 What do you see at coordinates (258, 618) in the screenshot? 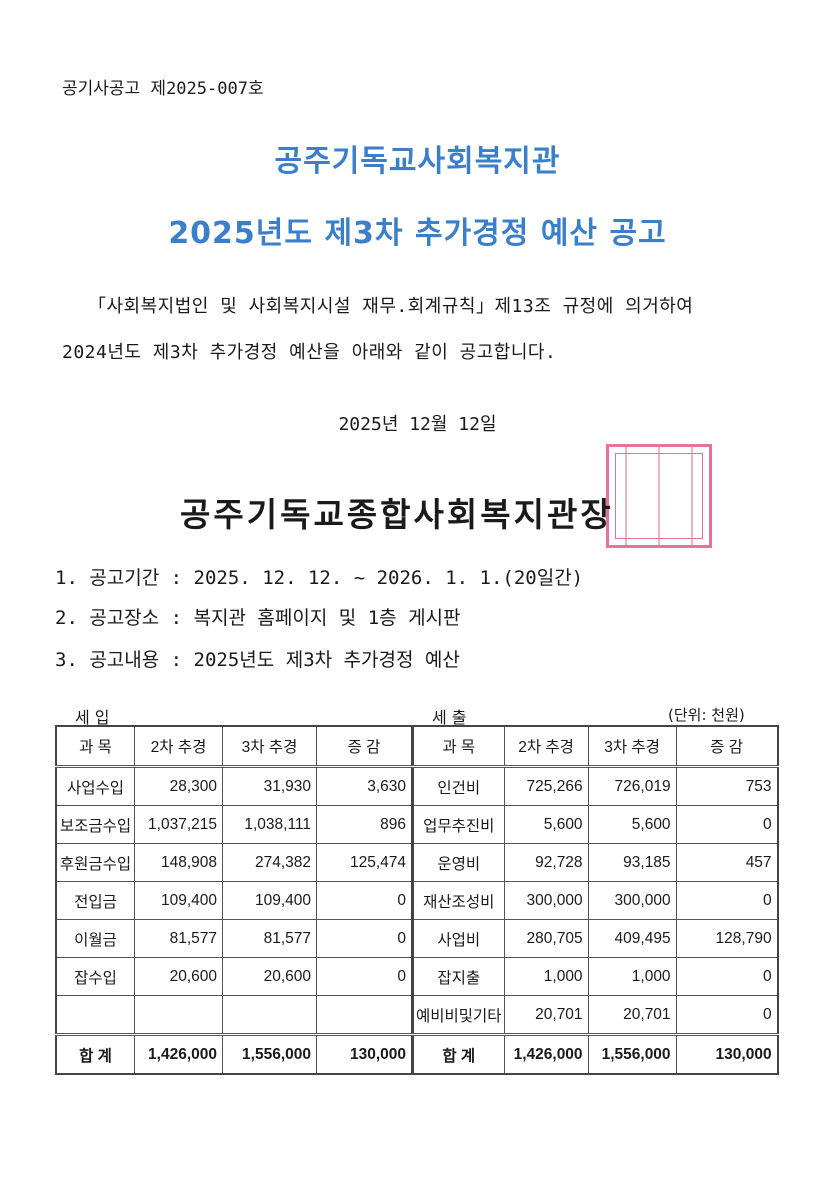
I see `item-location: 2. 공고장소 : 복지관 홈페이지 및 1층 게시판` at bounding box center [258, 618].